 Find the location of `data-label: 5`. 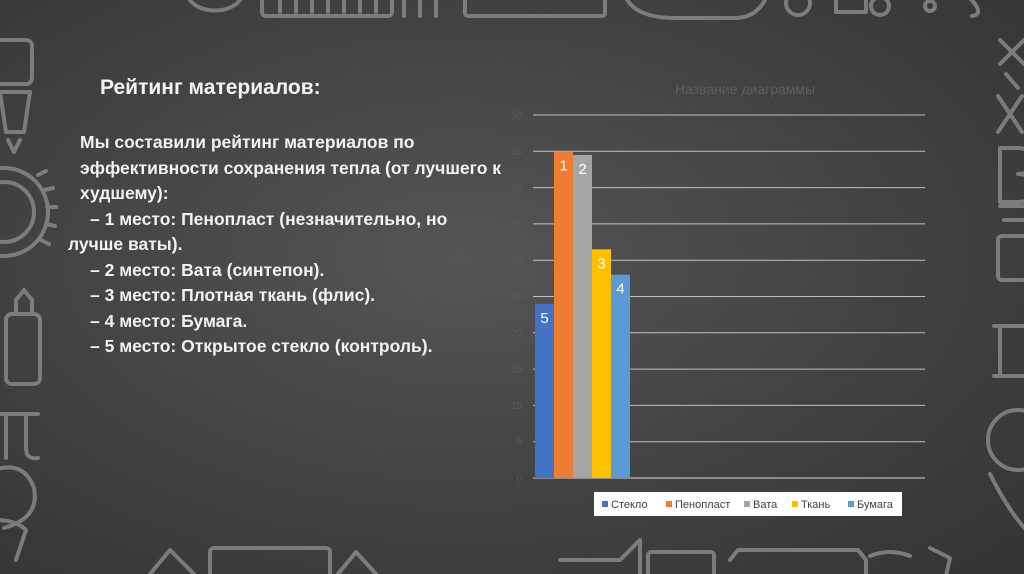

data-label: 5 is located at coordinates (544, 318).